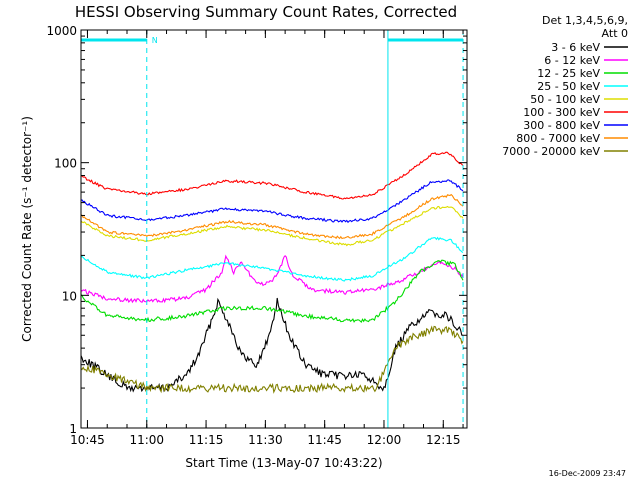 This screenshot has height=480, width=640. What do you see at coordinates (443, 440) in the screenshot?
I see `x-tick-label: 12:15` at bounding box center [443, 440].